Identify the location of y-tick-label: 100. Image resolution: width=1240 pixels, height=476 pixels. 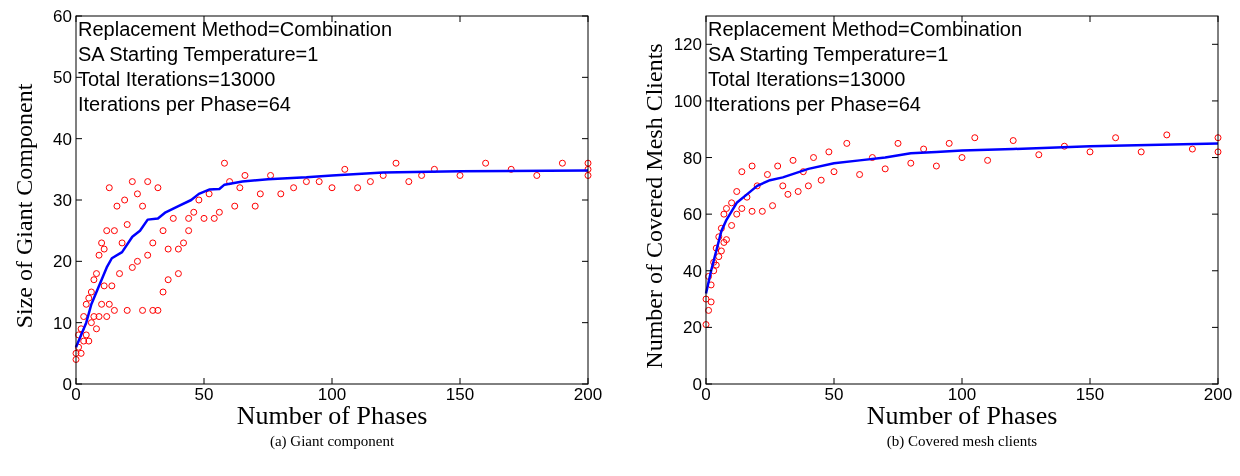
(687, 101).